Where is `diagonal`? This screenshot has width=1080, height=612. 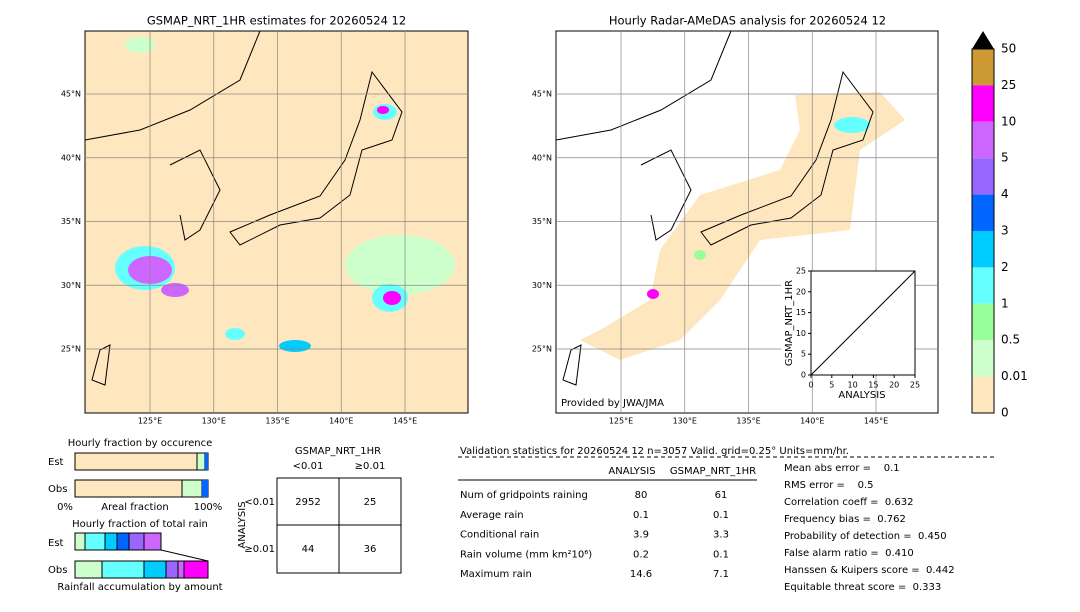
diagonal is located at coordinates (863, 323).